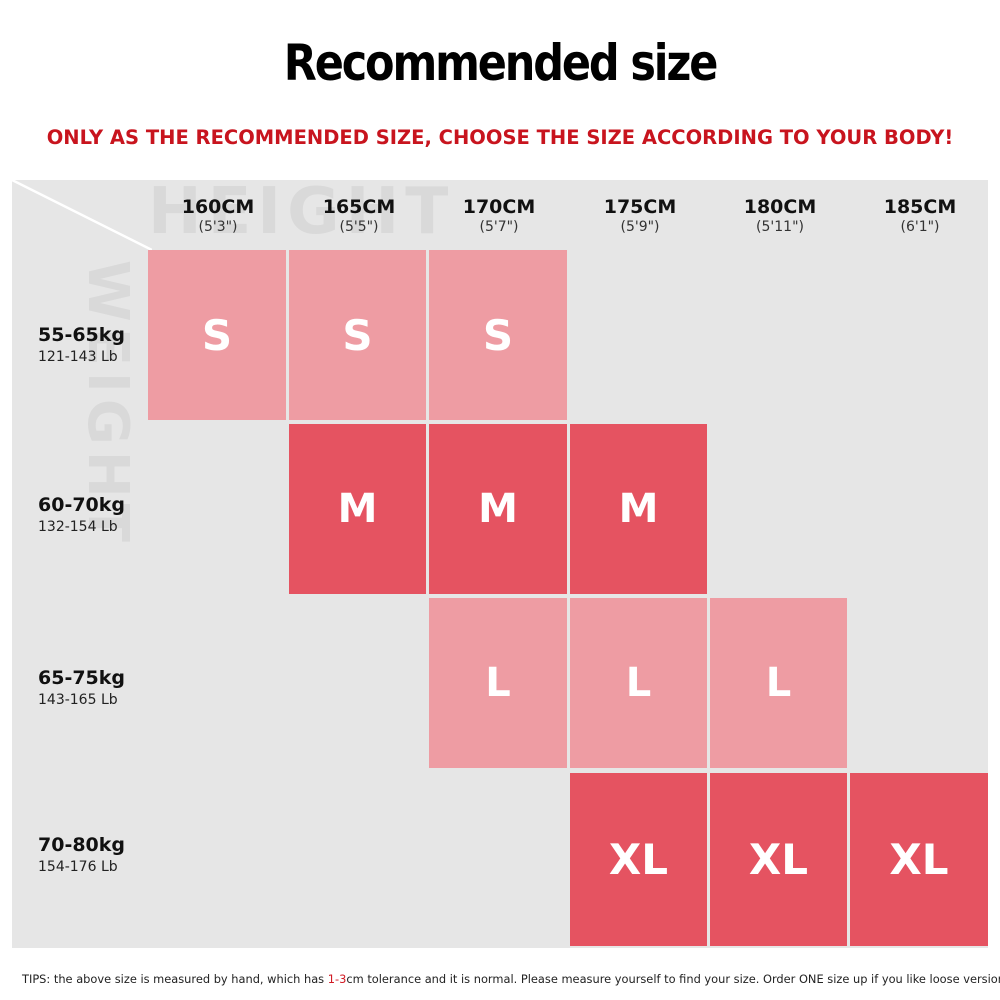 The width and height of the screenshot is (1000, 1000). What do you see at coordinates (920, 207) in the screenshot?
I see `column-height-cm: 185CM` at bounding box center [920, 207].